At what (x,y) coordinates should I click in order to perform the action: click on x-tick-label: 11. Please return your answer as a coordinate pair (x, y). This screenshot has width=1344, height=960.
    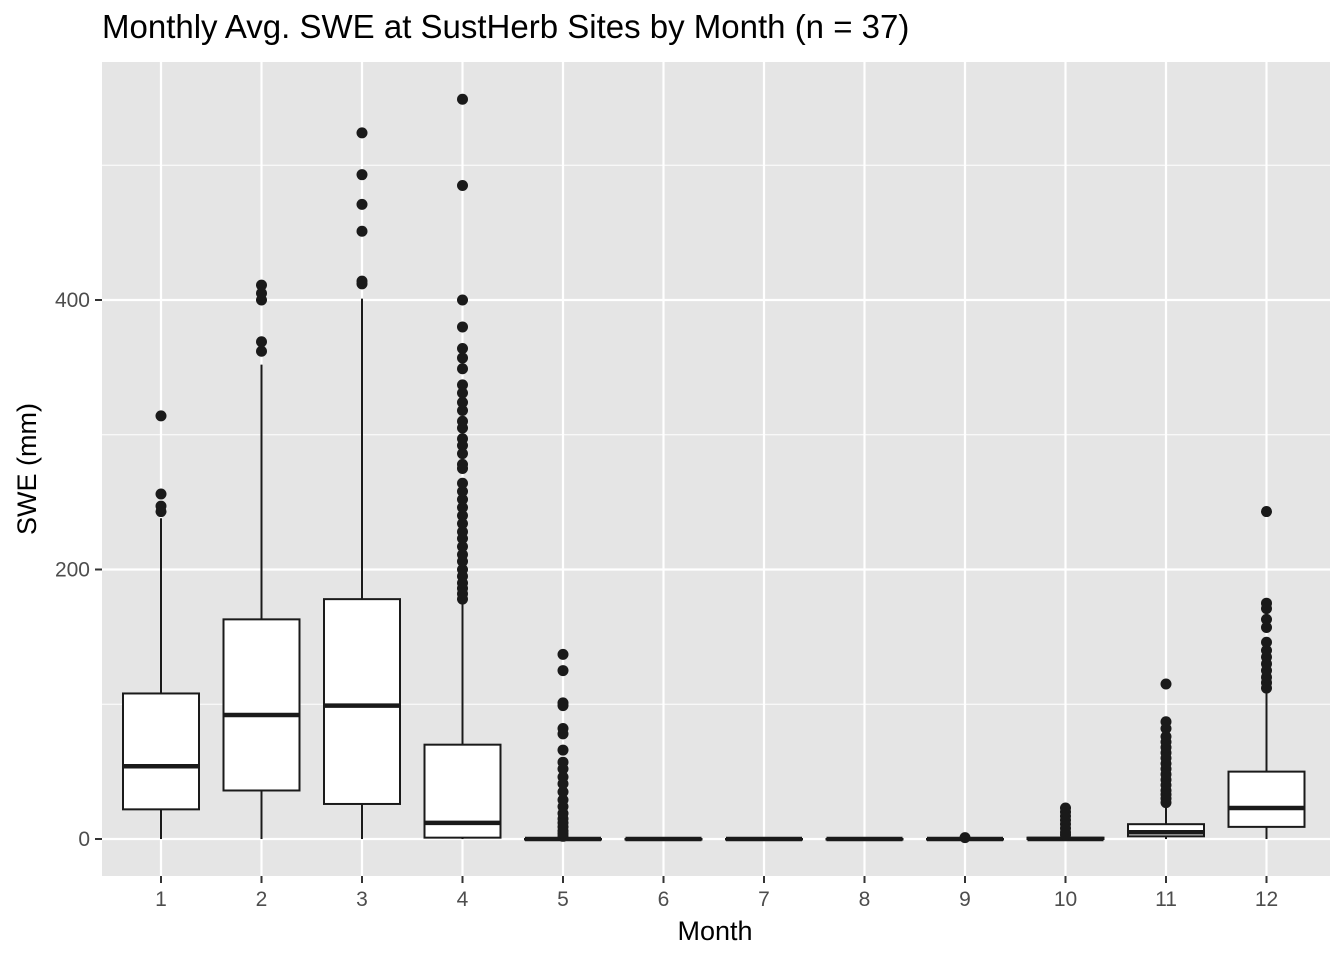
    Looking at the image, I should click on (1166, 899).